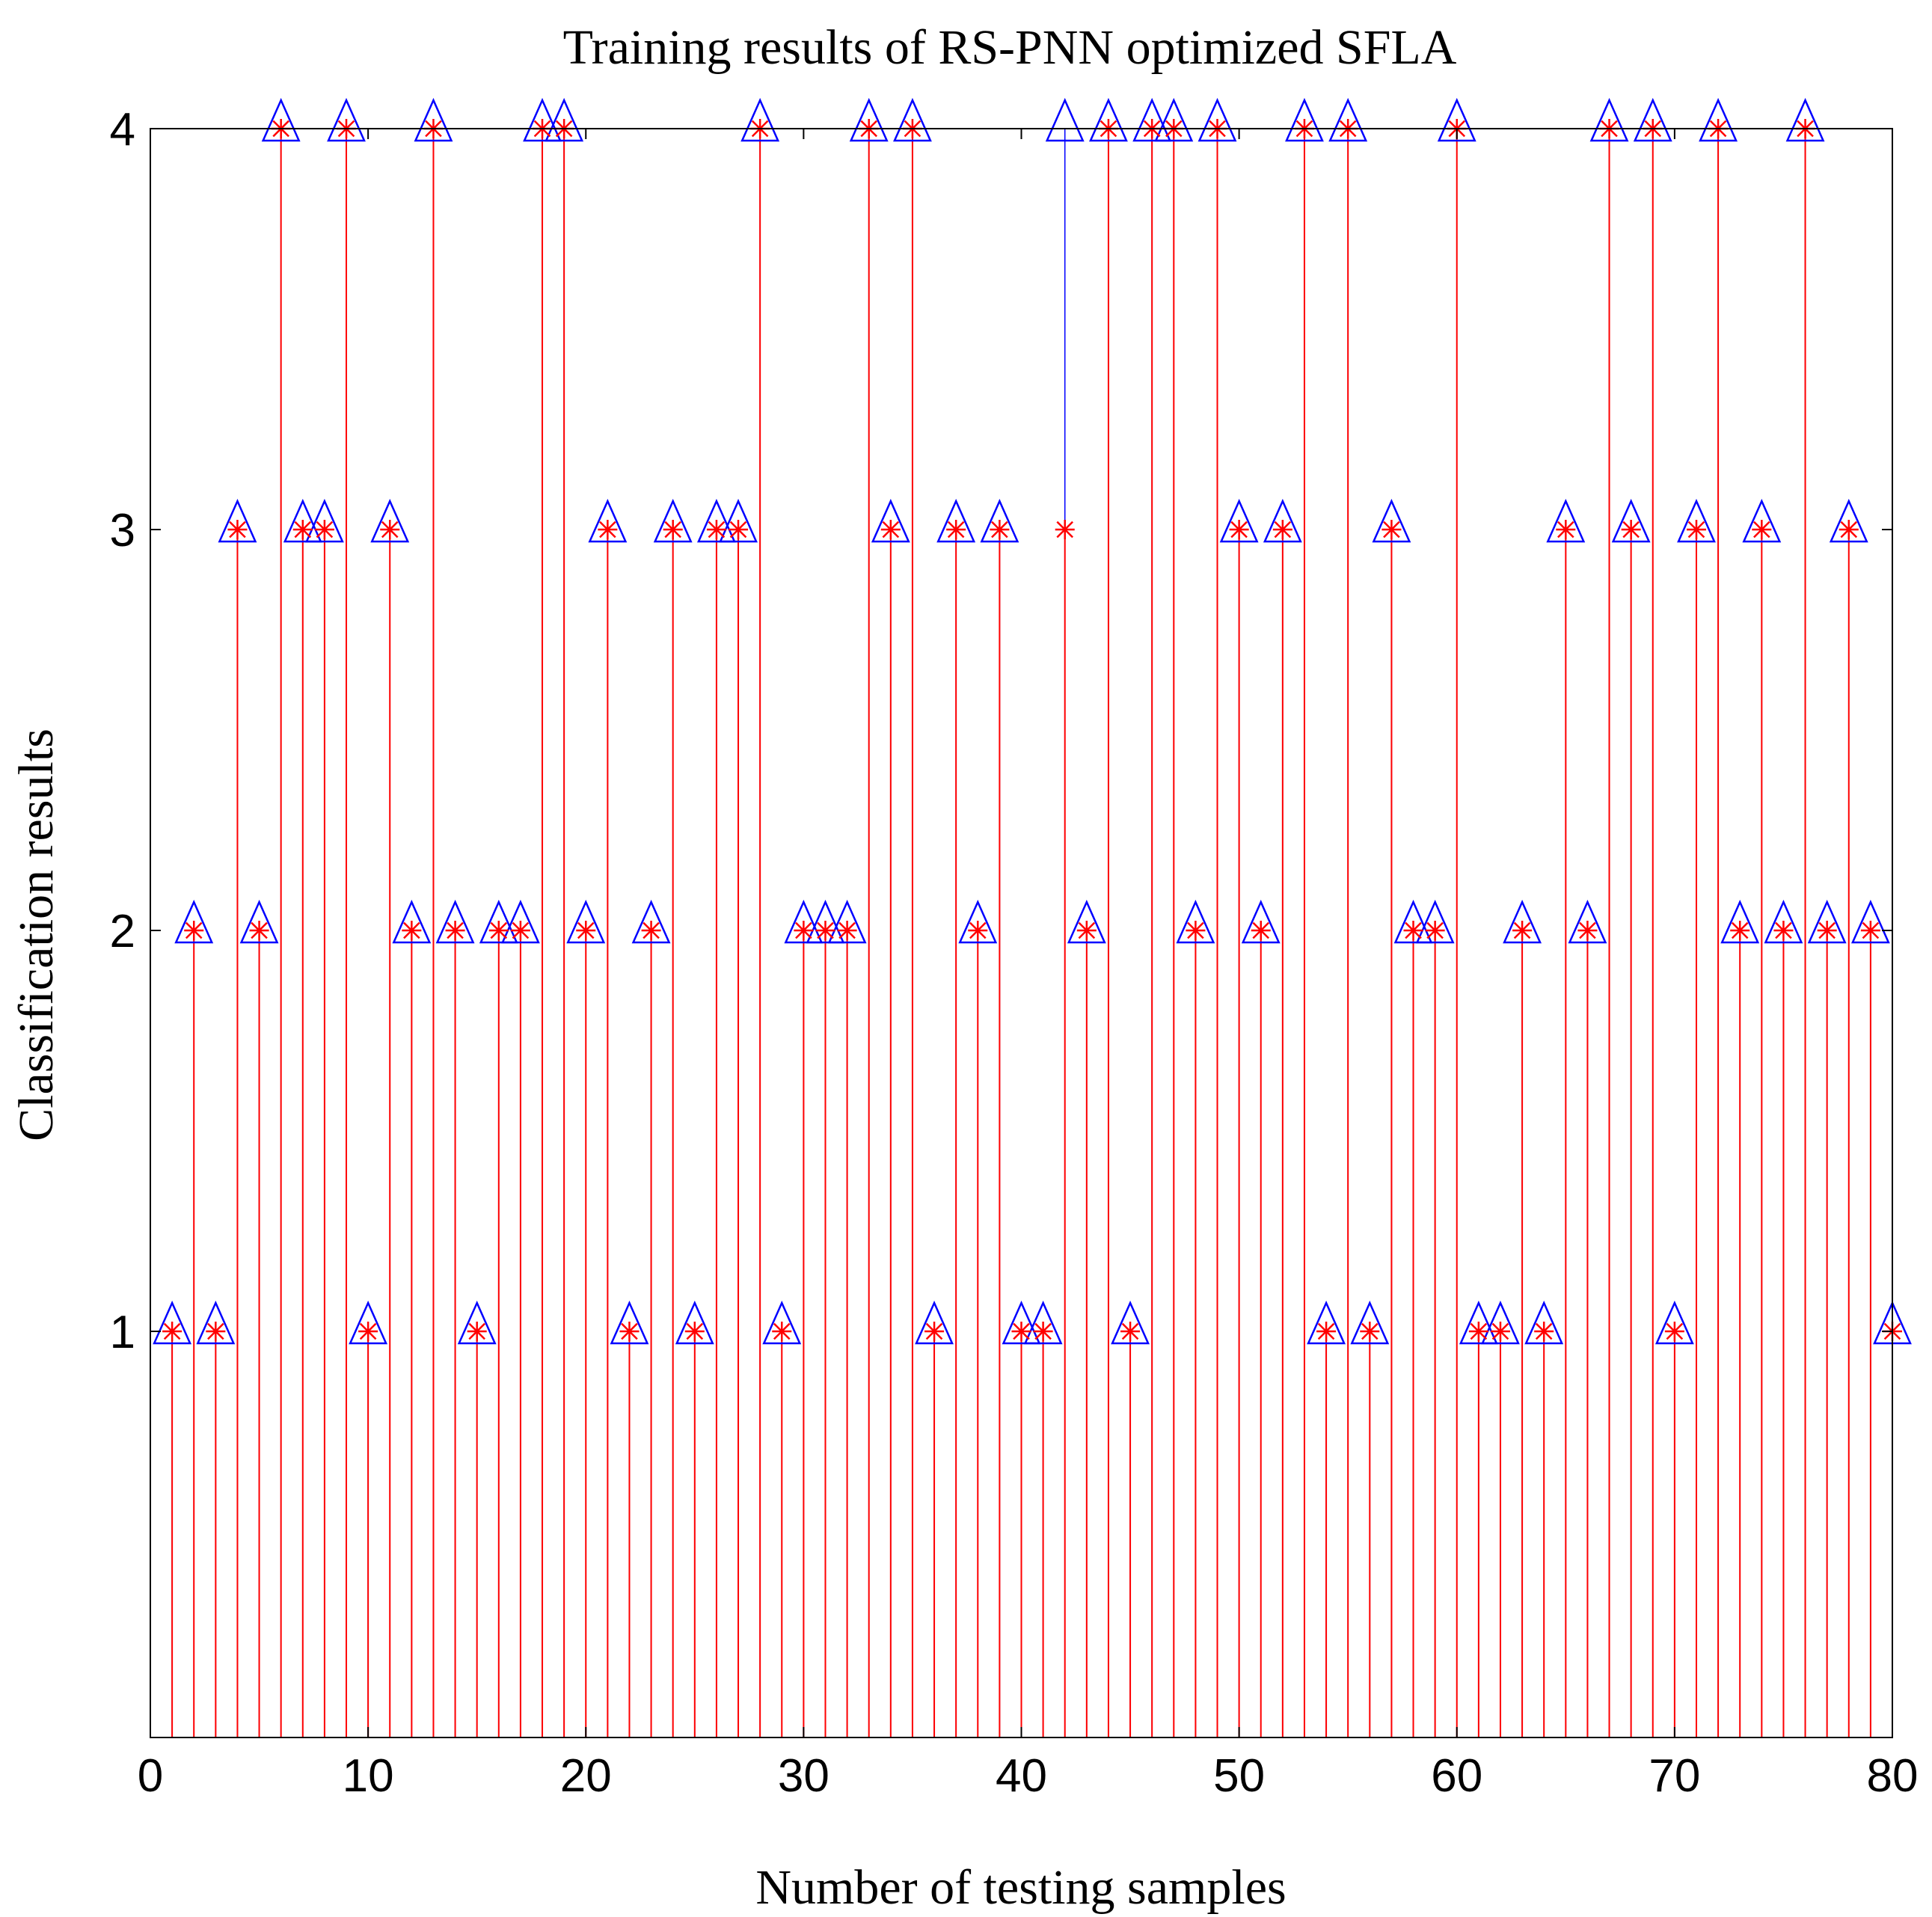  Describe the element at coordinates (1020, 1887) in the screenshot. I see `x-axis-label: Number of testing samples` at that location.